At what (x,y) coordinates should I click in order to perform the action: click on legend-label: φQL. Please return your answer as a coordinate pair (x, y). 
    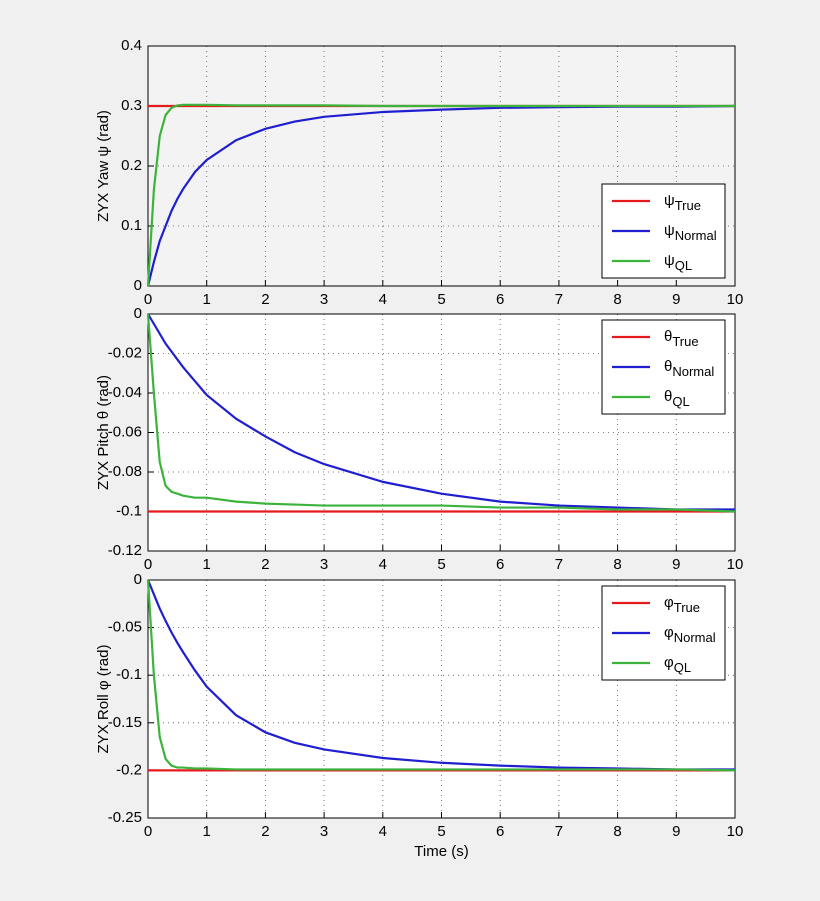
    Looking at the image, I should click on (677, 664).